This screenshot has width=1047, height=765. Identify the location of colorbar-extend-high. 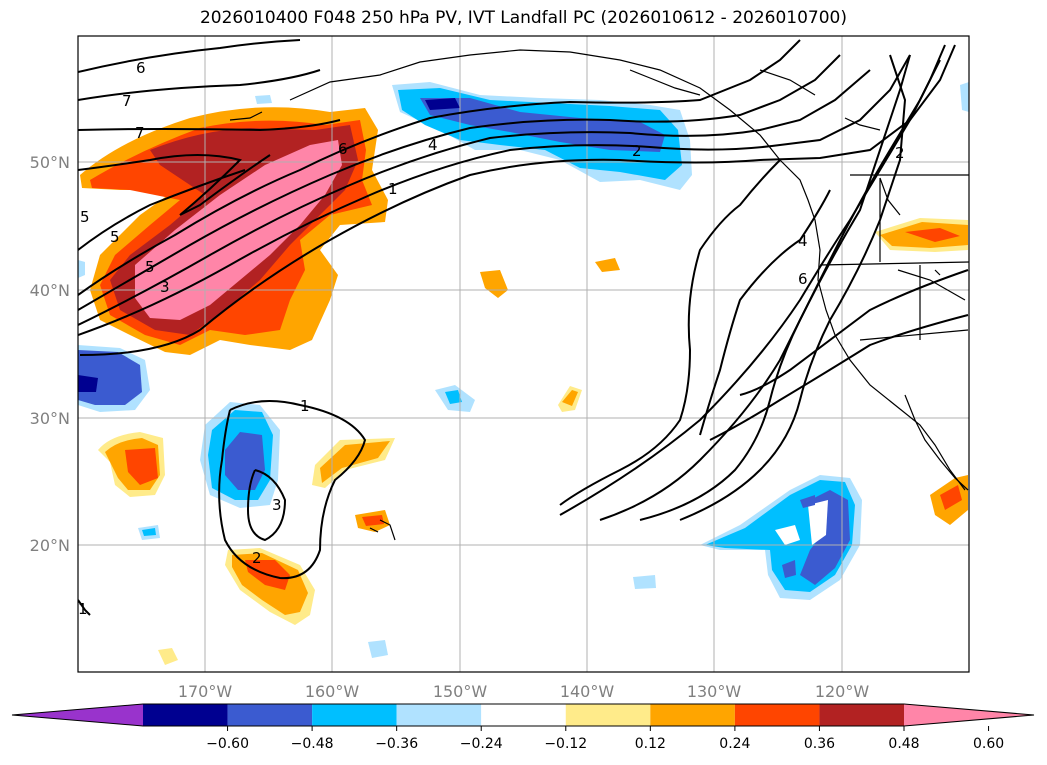
(969, 715).